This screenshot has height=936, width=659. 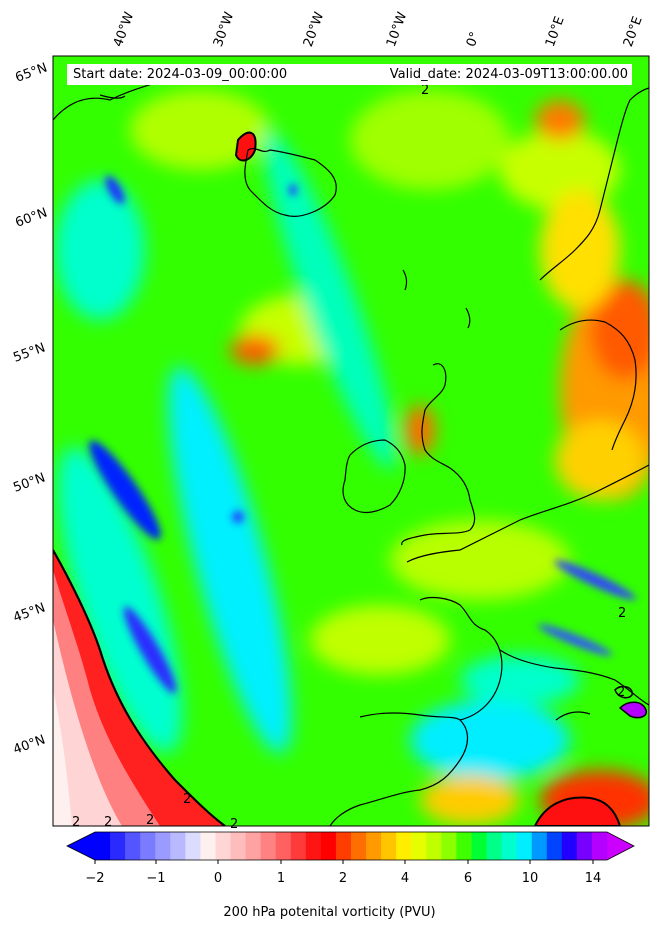 What do you see at coordinates (180, 74) in the screenshot?
I see `start-date: Start date: 2024-03-09_00:00:00` at bounding box center [180, 74].